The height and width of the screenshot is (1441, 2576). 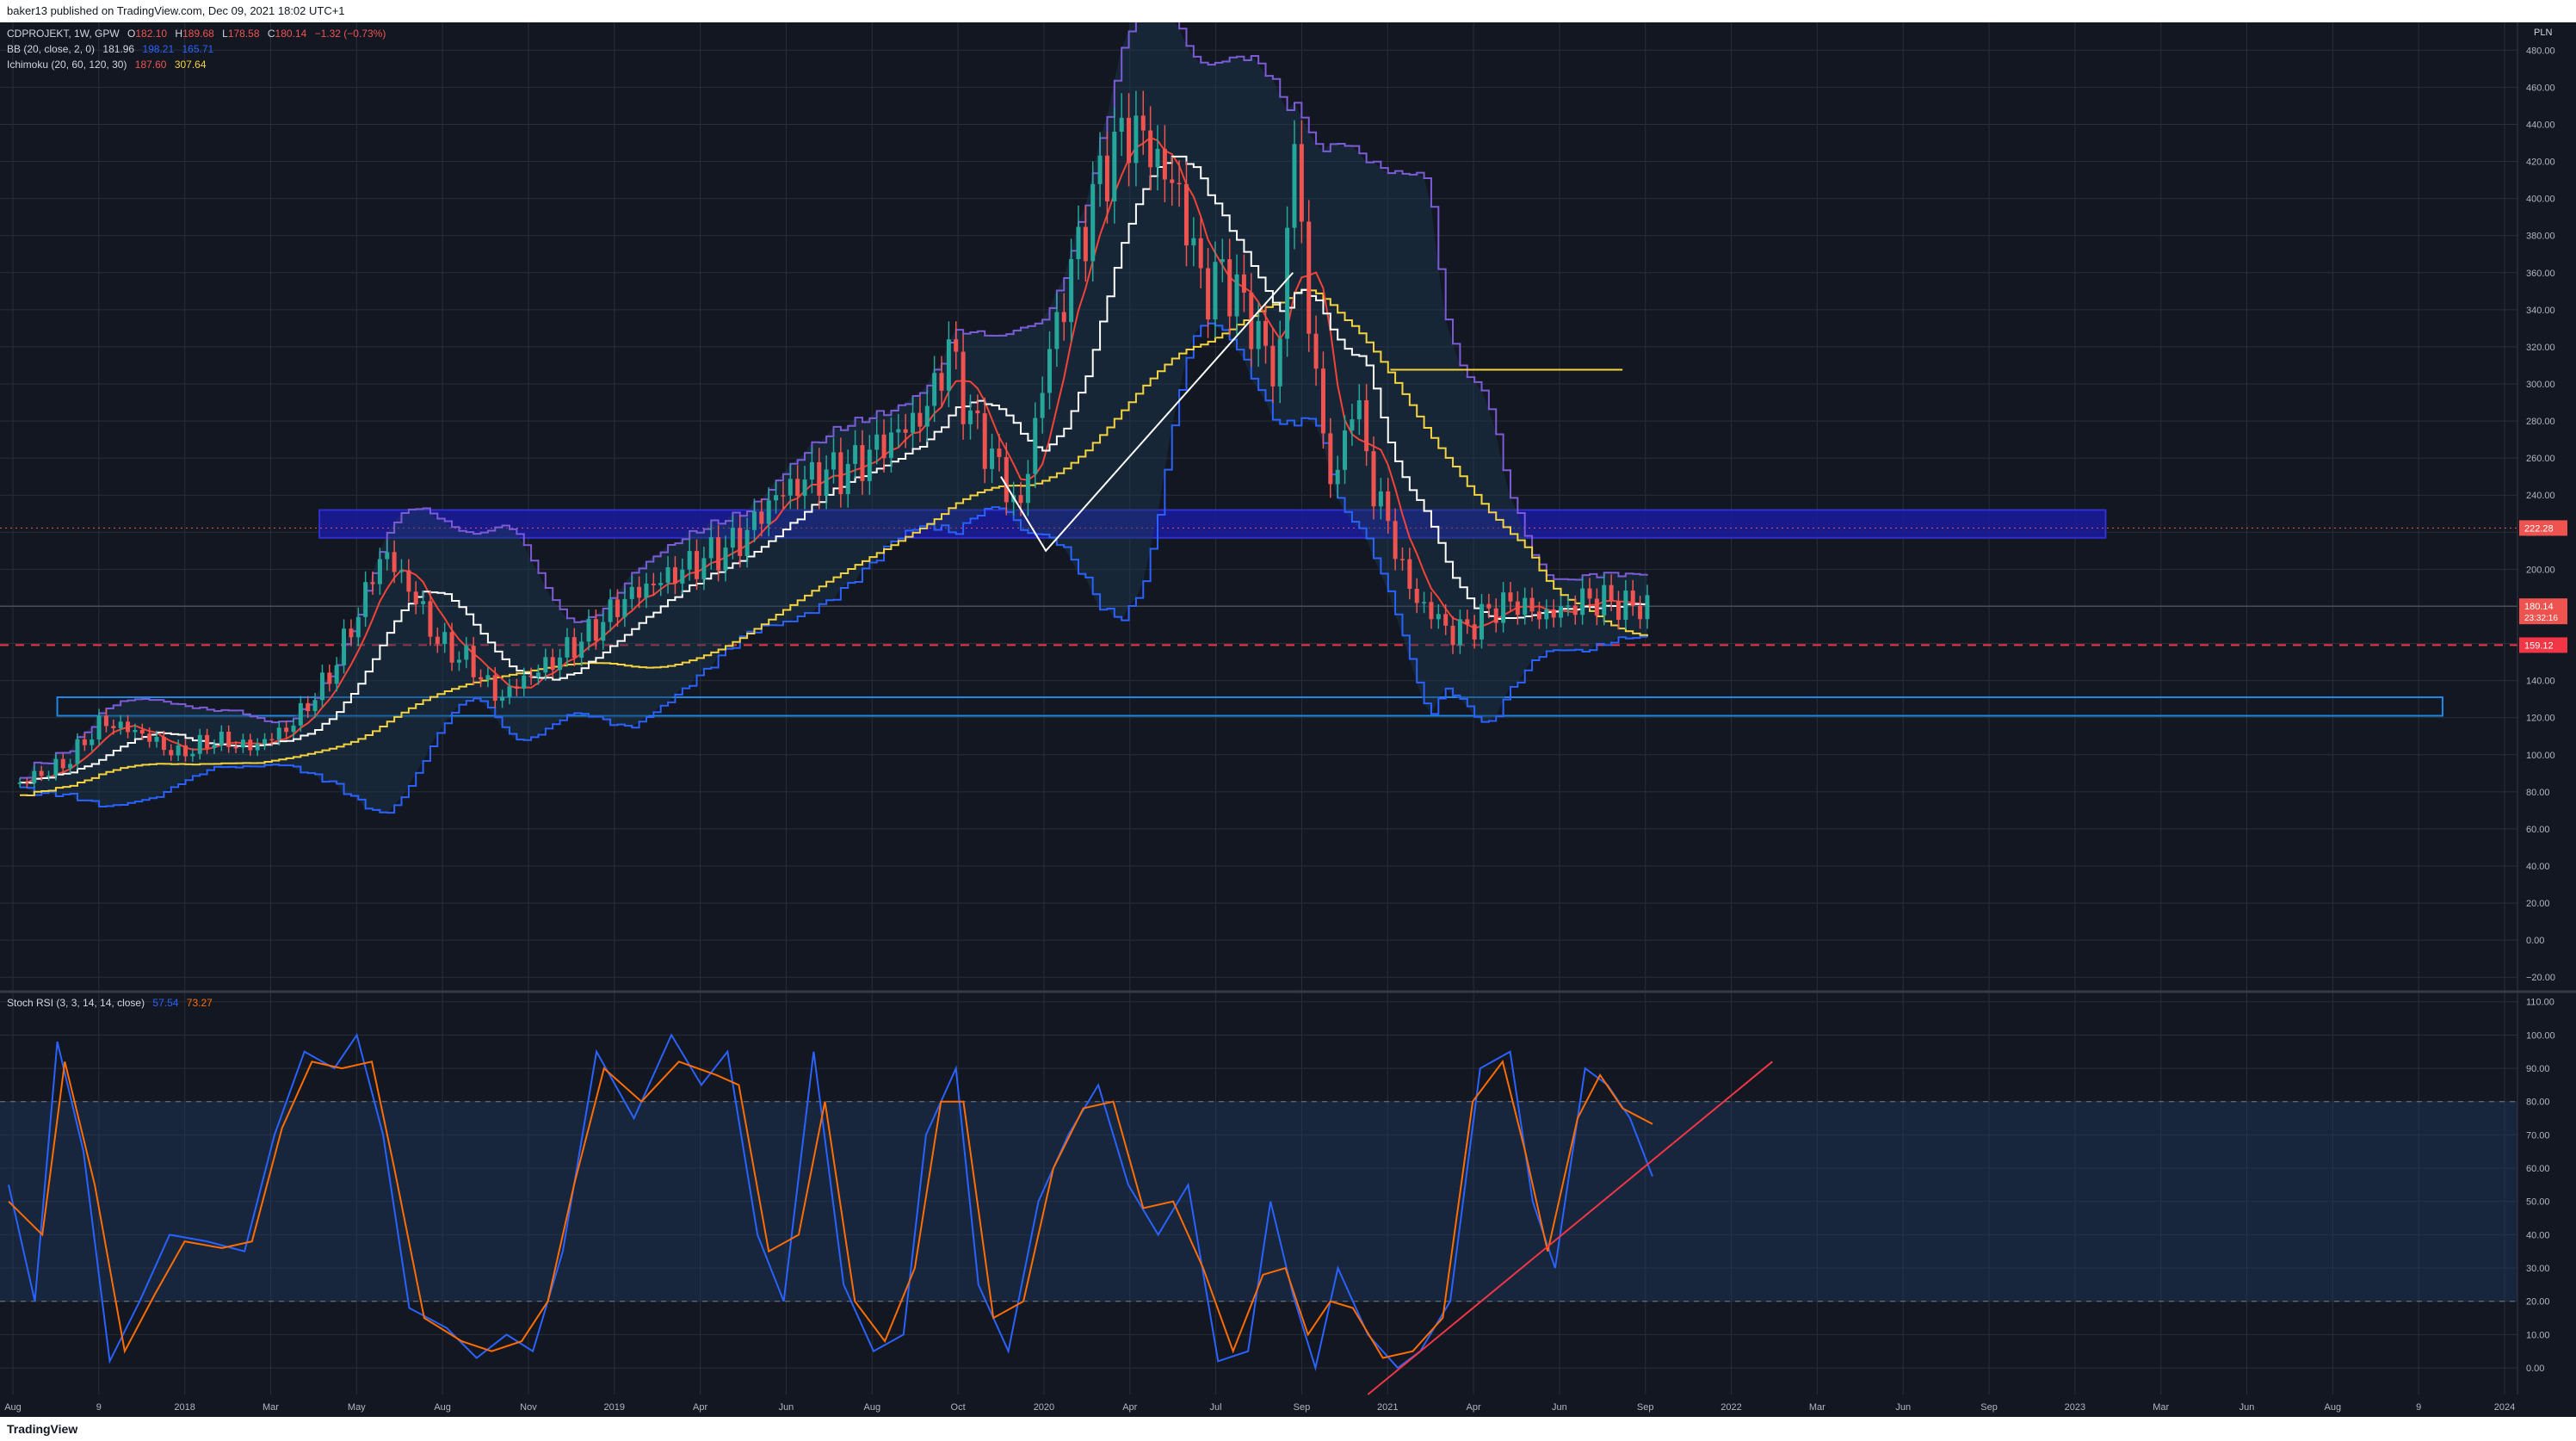 I want to click on time-tick-label: Apr, so click(x=700, y=1407).